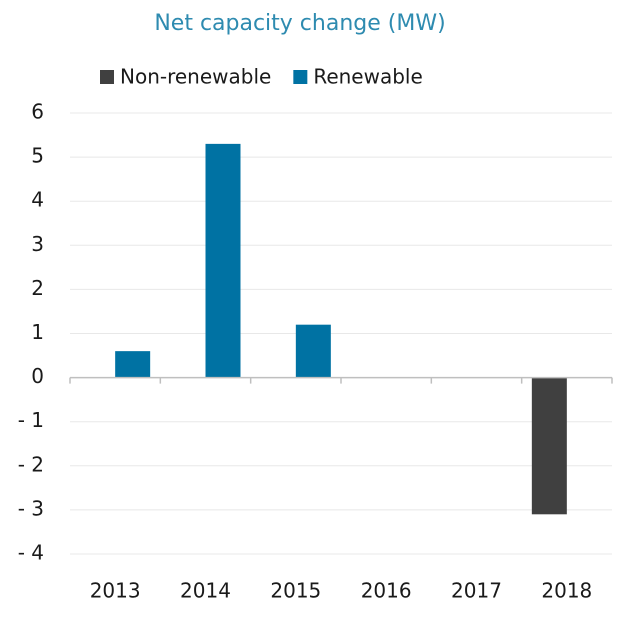 The width and height of the screenshot is (621, 619). I want to click on y-tick-label: - 3, so click(31, 508).